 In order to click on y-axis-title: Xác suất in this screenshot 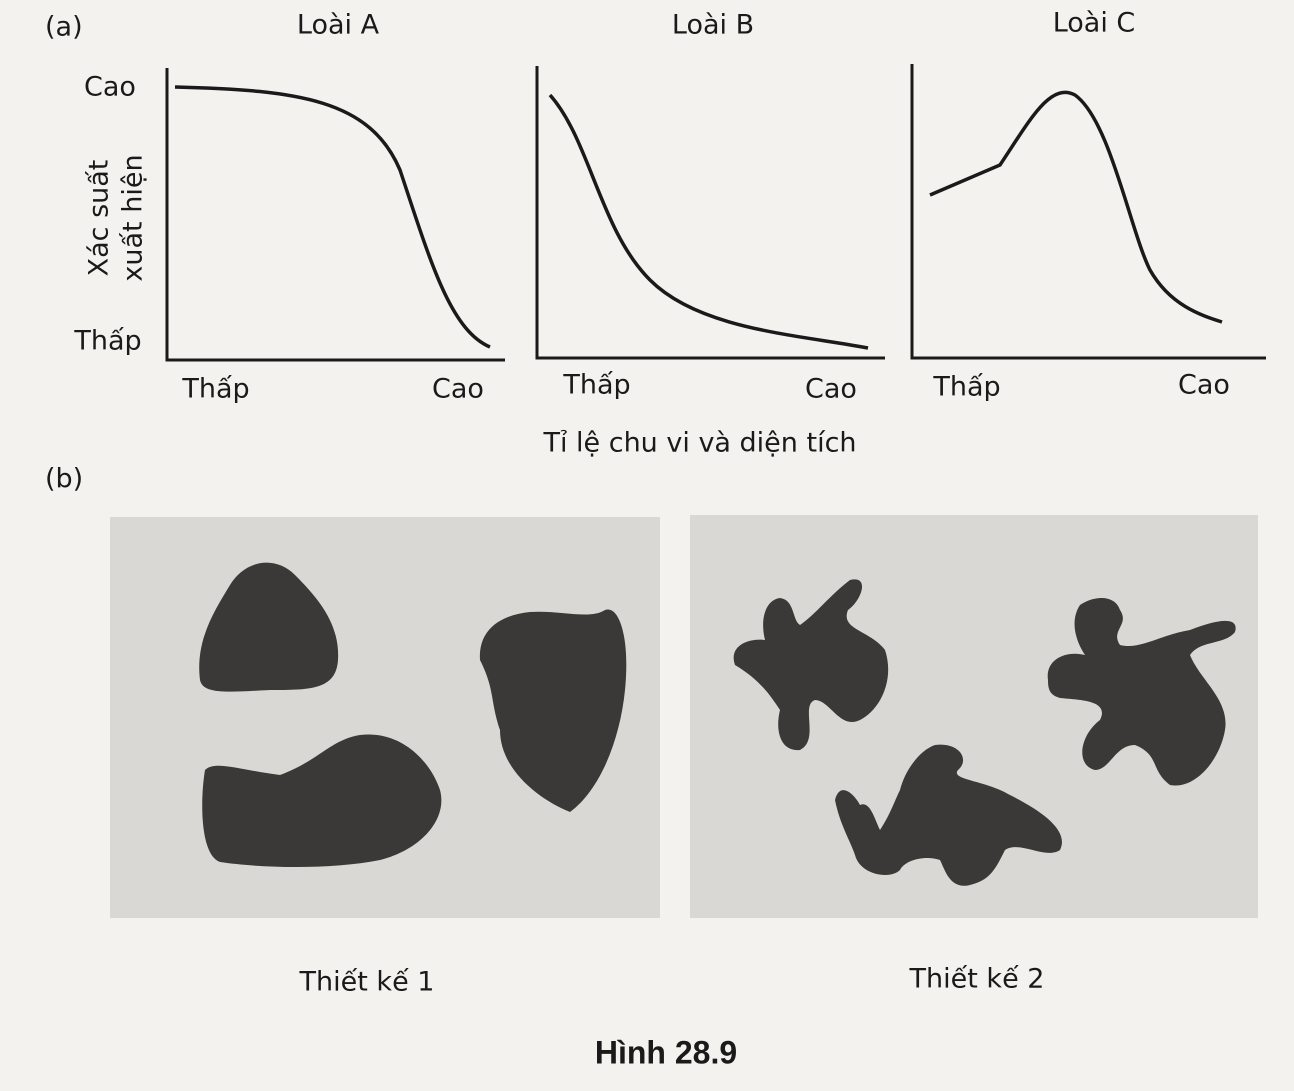, I will do `click(99, 218)`.